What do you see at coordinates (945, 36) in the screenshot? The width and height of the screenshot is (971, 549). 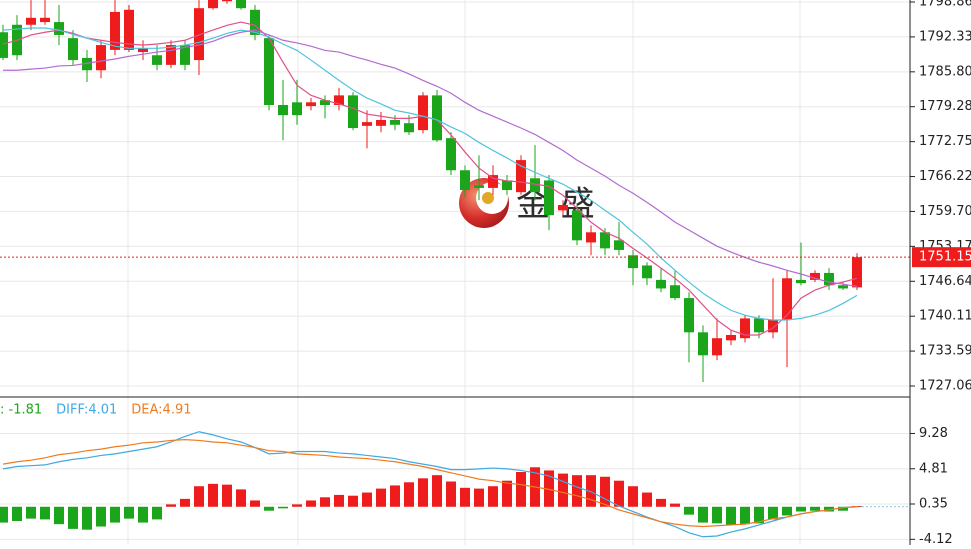 I see `y-tick-label: 1792.33` at bounding box center [945, 36].